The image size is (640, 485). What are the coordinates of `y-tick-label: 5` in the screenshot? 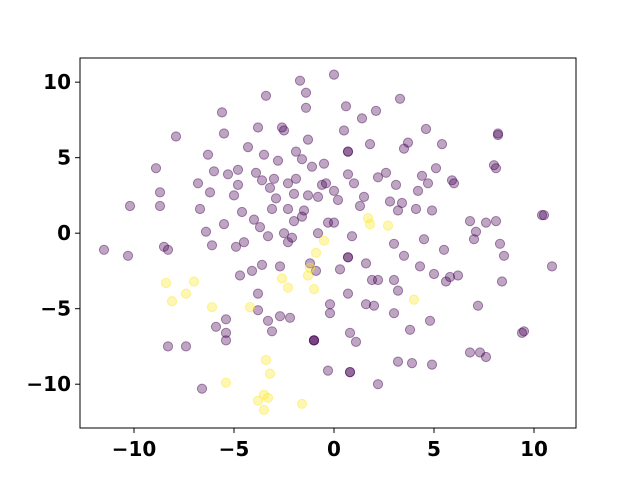 It's located at (64, 158).